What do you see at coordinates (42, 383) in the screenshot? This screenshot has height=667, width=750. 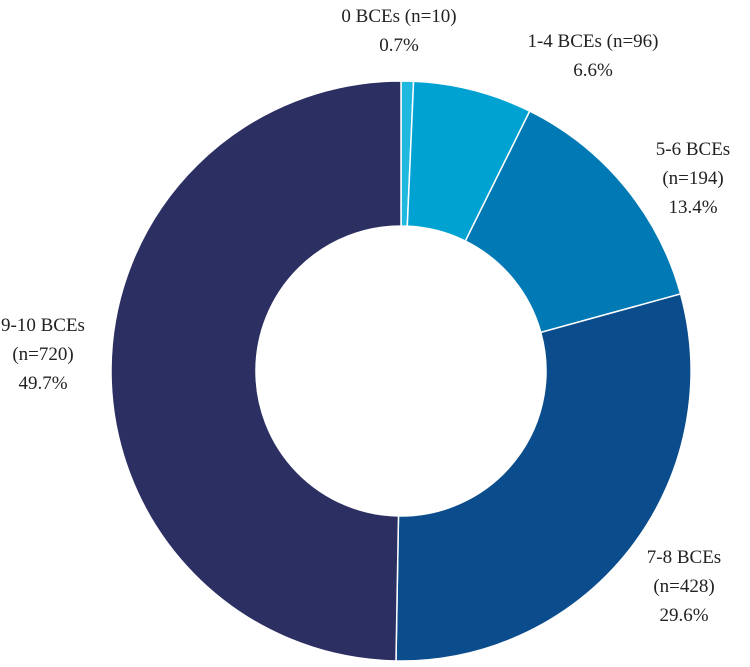 I see `slice-label-pct-9-10-bces: 49.7%` at bounding box center [42, 383].